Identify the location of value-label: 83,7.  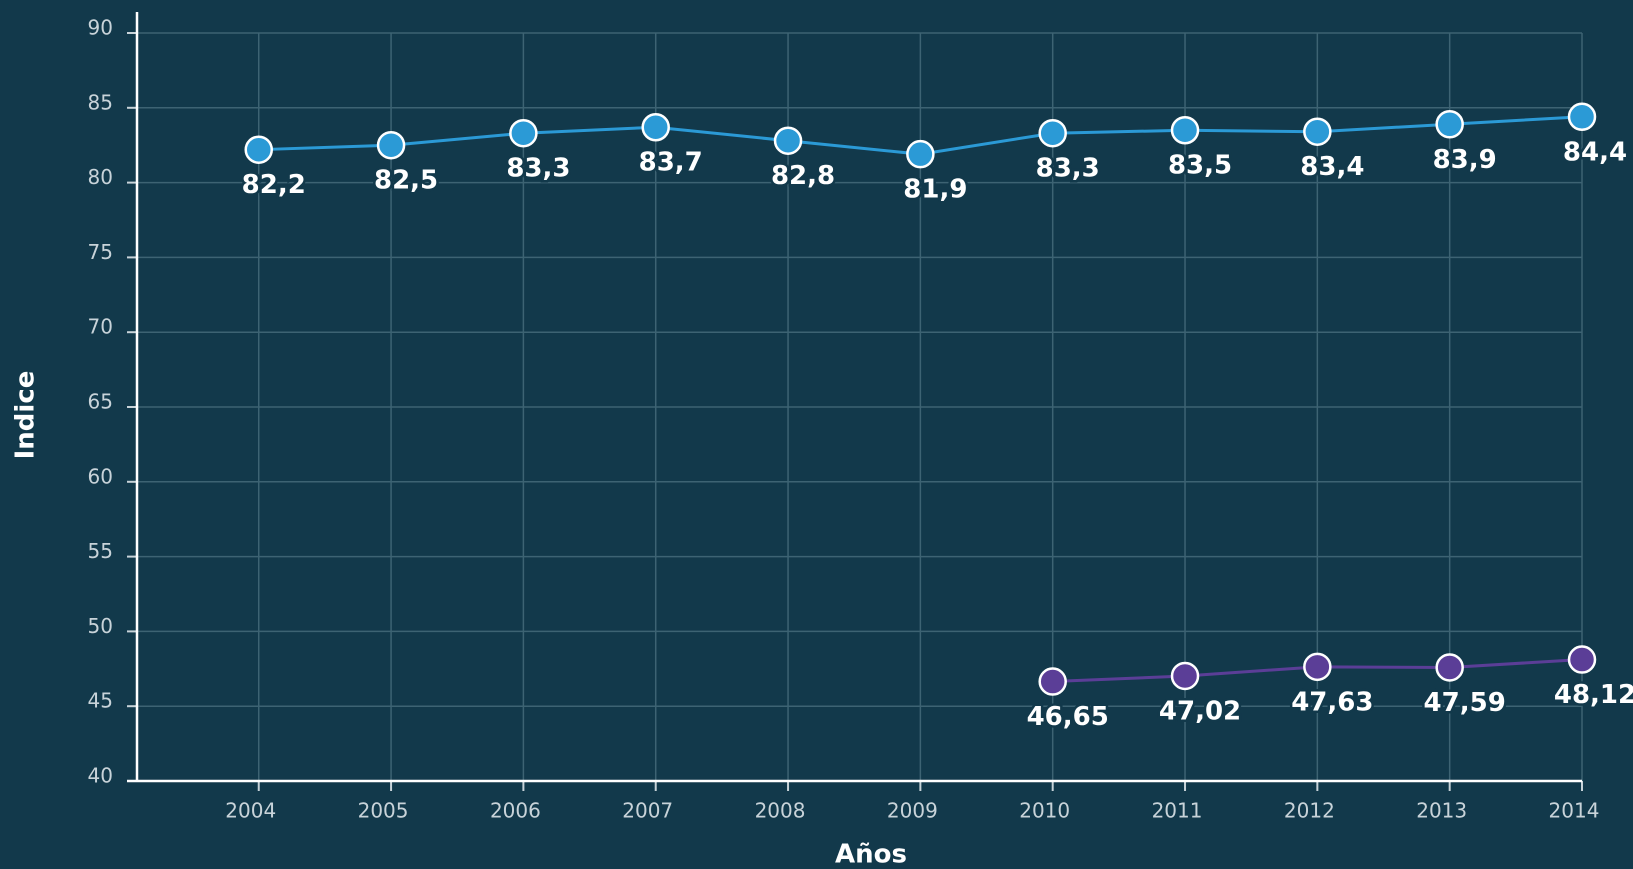
(671, 163).